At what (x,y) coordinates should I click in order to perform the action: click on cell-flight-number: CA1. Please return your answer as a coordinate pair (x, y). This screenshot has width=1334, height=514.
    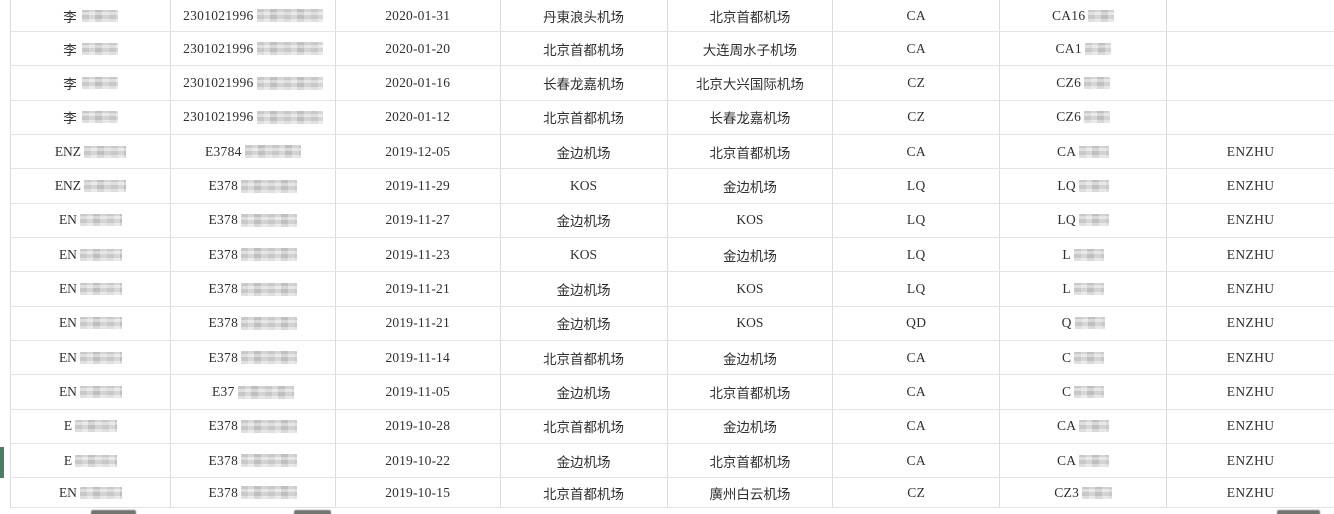
    Looking at the image, I should click on (1084, 49).